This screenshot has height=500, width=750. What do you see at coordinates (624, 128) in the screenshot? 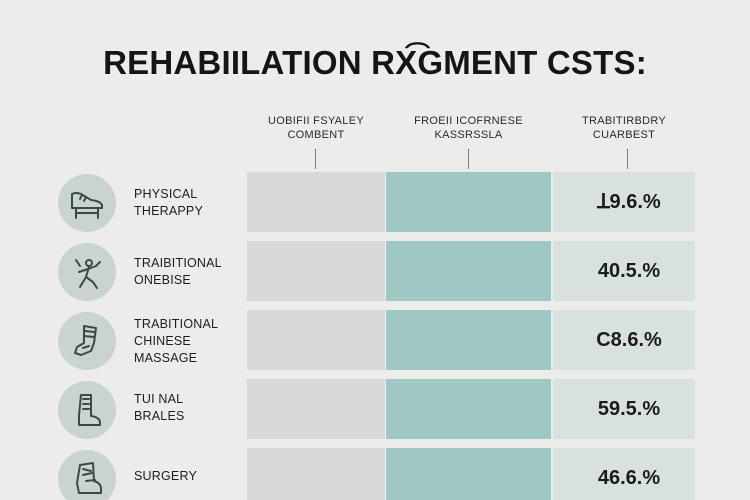
I see `column-header-3: TRABITIRBDRY CUARBEST` at bounding box center [624, 128].